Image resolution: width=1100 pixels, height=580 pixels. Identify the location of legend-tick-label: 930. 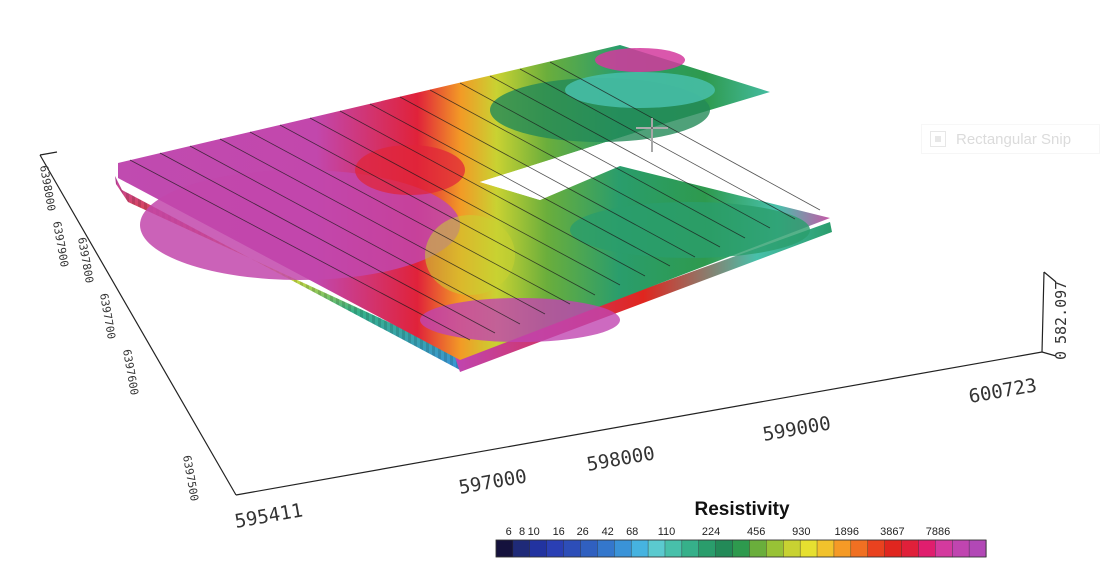
(801, 532).